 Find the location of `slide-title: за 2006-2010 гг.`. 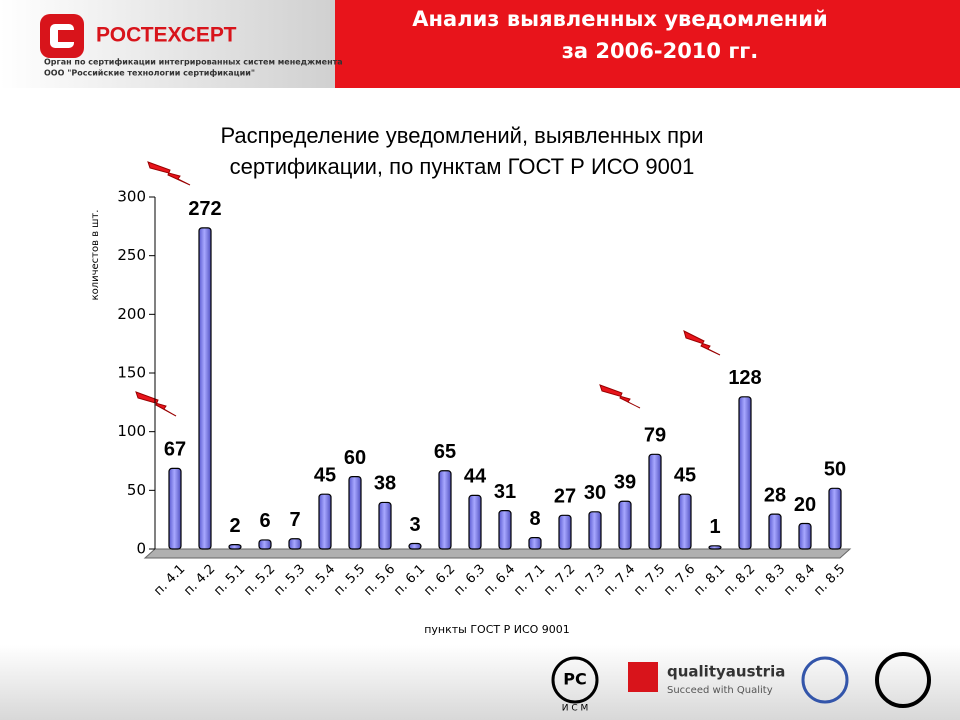

slide-title: за 2006-2010 гг. is located at coordinates (660, 51).